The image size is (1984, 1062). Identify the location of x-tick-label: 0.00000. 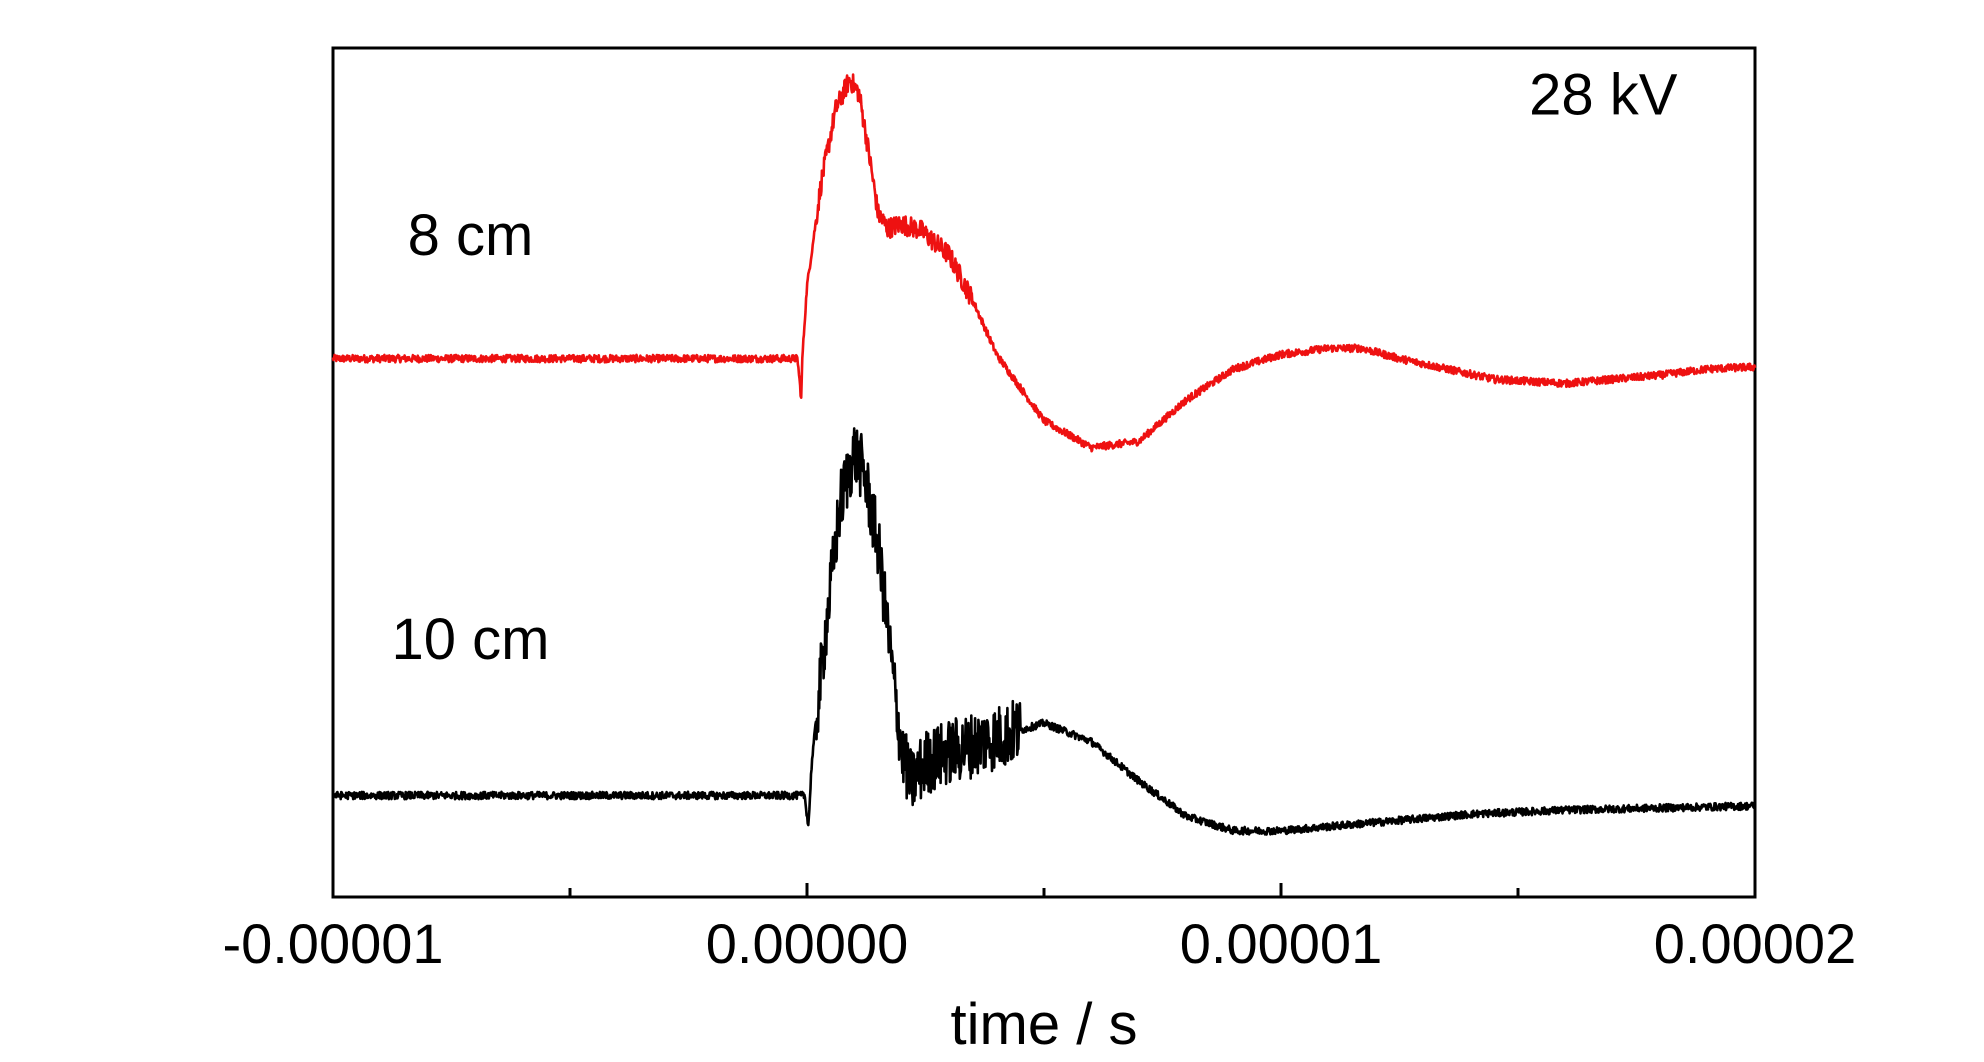
(807, 943).